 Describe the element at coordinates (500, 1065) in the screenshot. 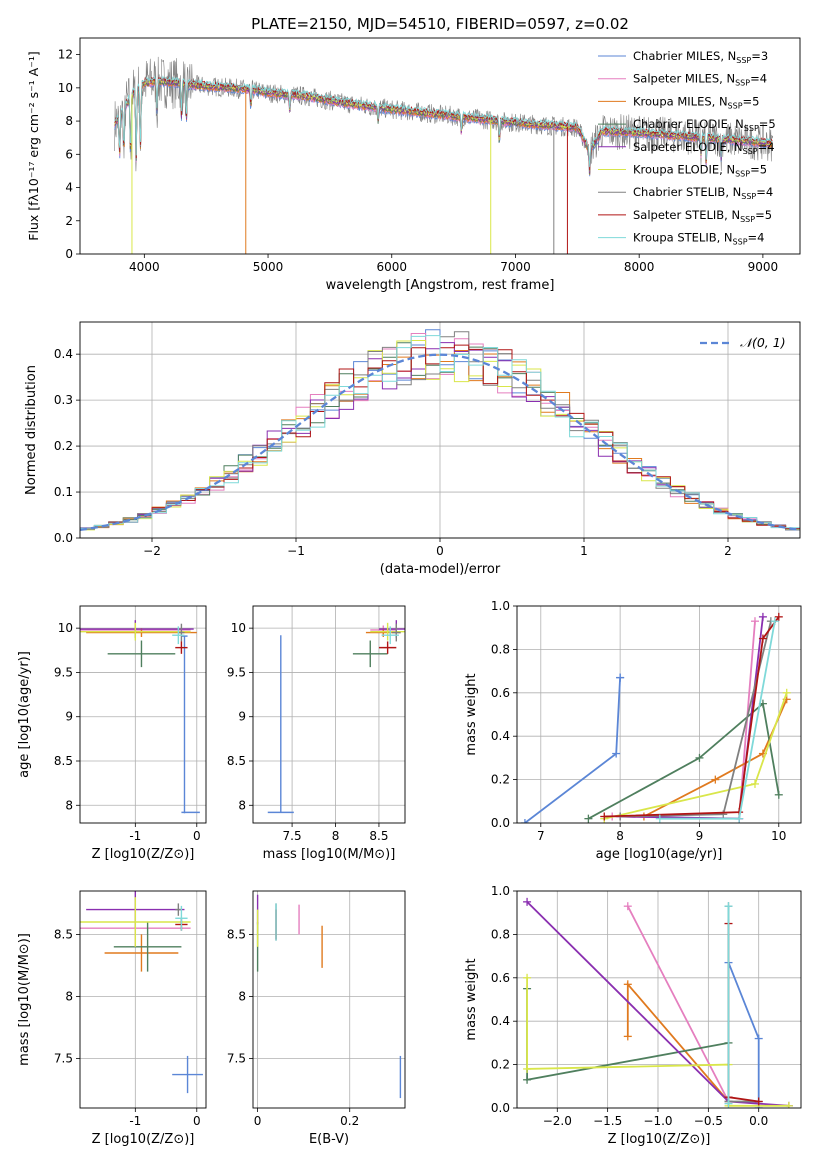

I see `y-tick-label: 0.2` at that location.